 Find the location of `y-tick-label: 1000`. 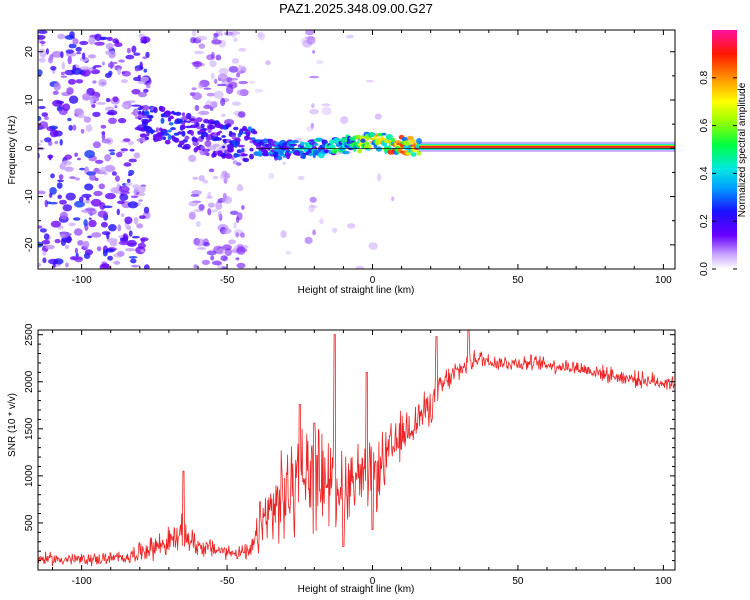

y-tick-label: 1000 is located at coordinates (29, 475).